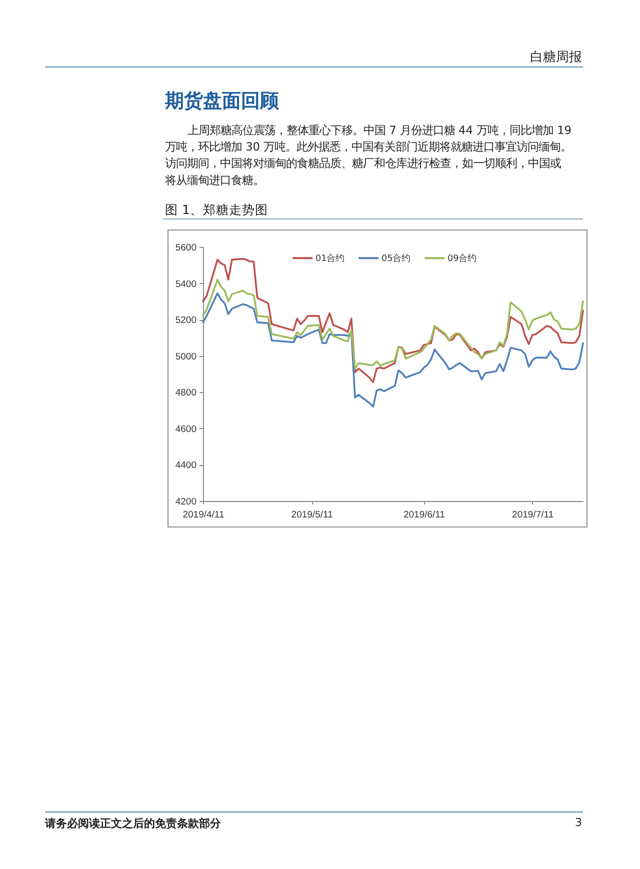 The height and width of the screenshot is (869, 640). I want to click on x-tick-label: 2019/7/11, so click(533, 515).